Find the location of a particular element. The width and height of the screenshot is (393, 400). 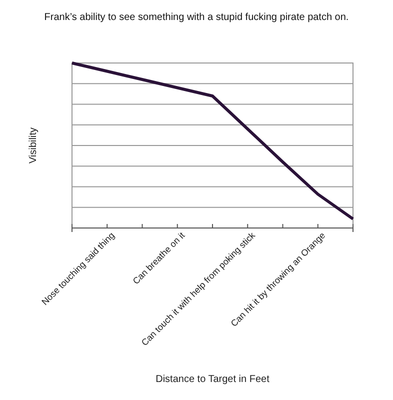

x-axis-title: Distance to Target in Feet is located at coordinates (213, 379).